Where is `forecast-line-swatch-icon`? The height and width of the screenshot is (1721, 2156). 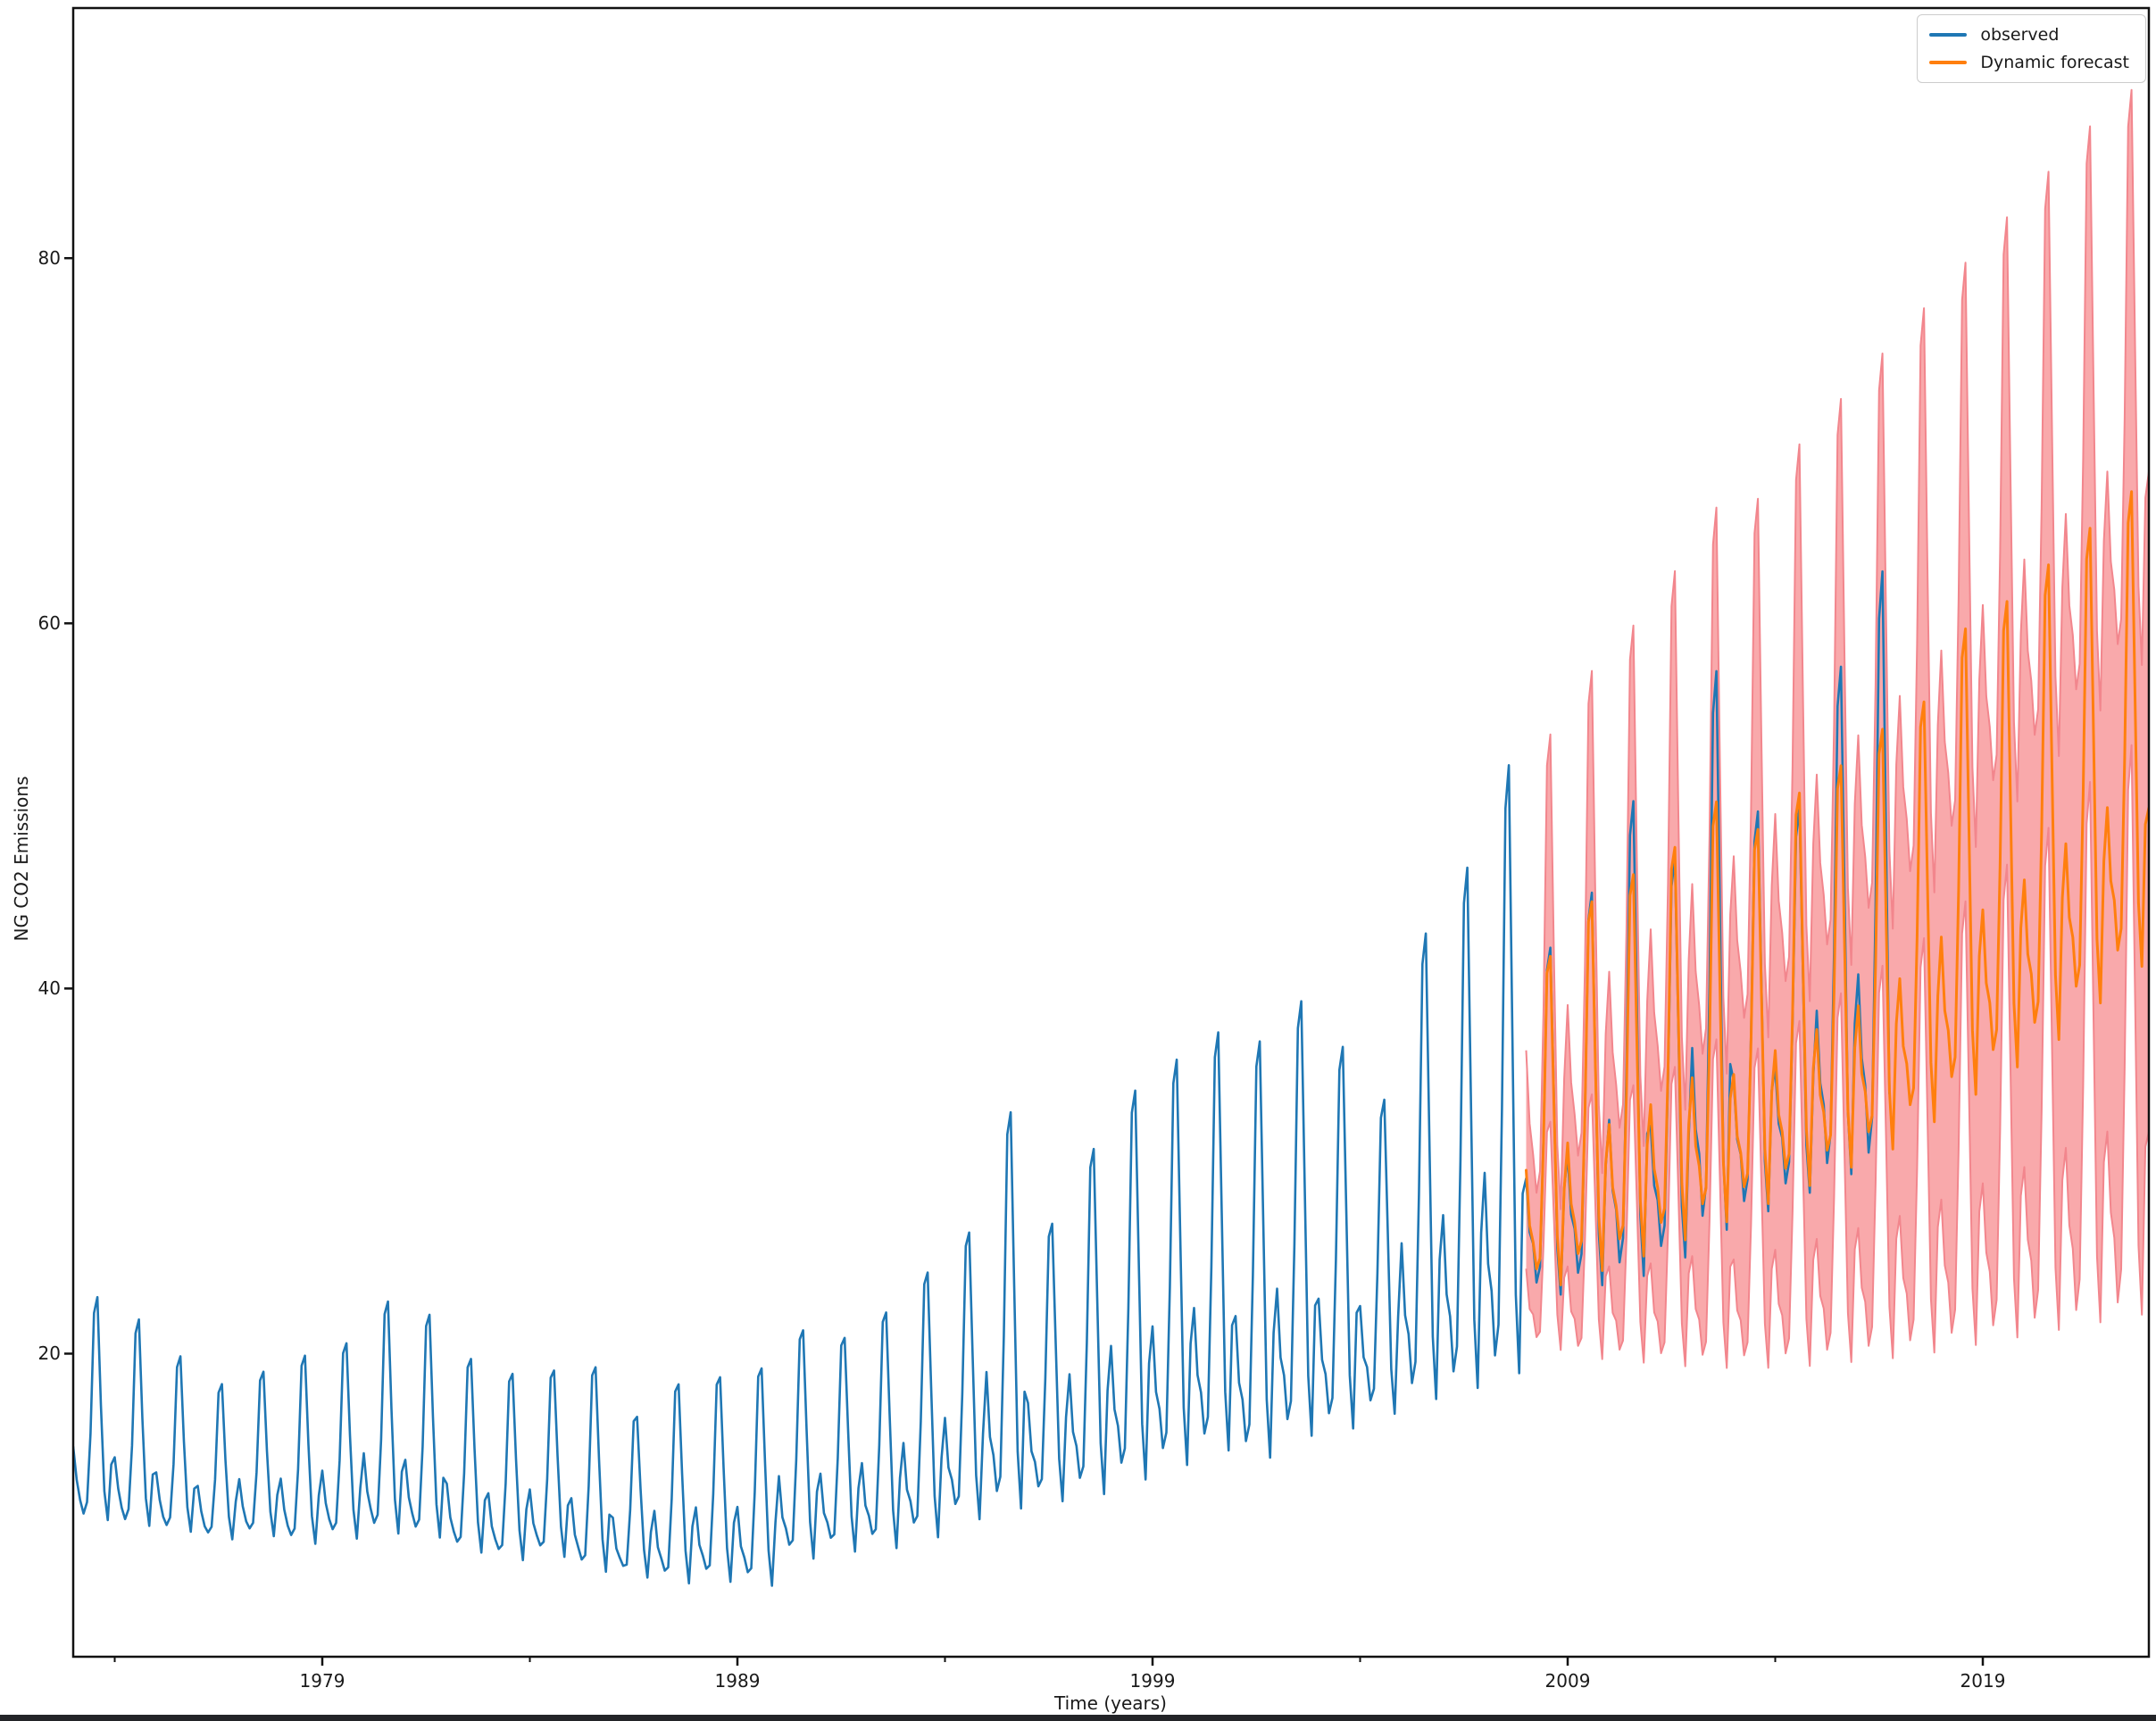 forecast-line-swatch-icon is located at coordinates (1948, 63).